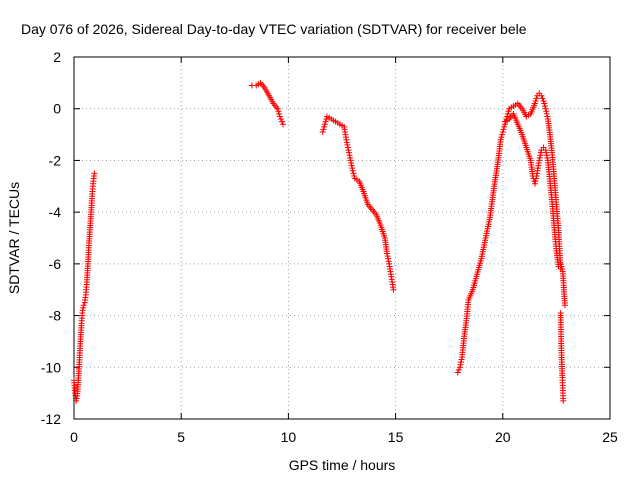  I want to click on y-tick-label: -10, so click(51, 367).